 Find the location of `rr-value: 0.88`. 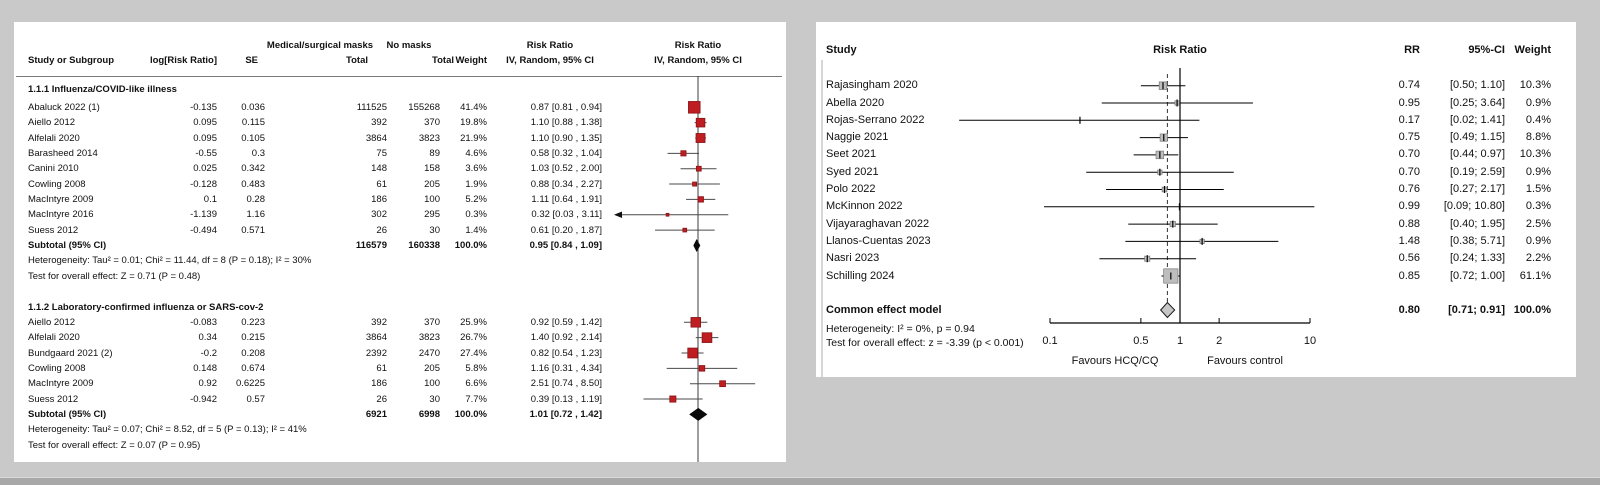

rr-value: 0.88 is located at coordinates (1409, 223).